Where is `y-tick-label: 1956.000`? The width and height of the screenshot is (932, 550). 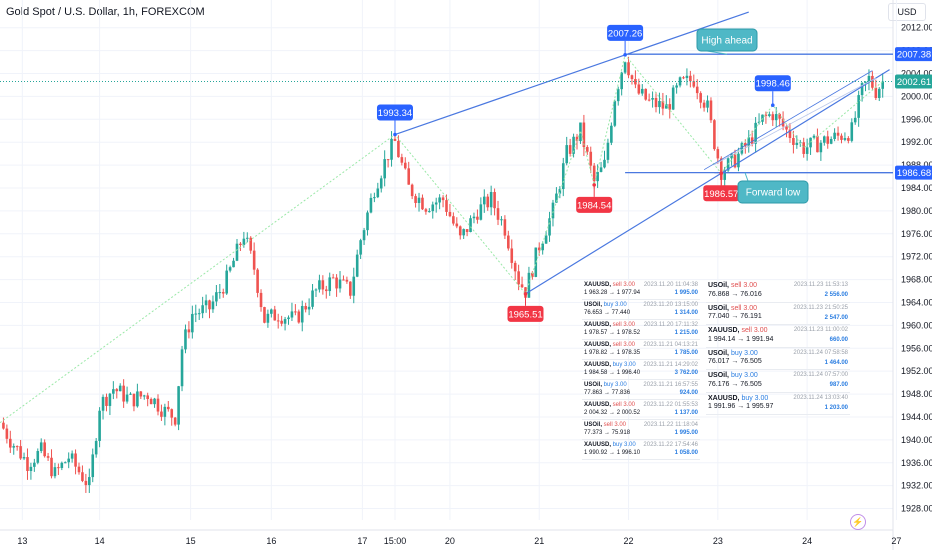
y-tick-label: 1956.000 is located at coordinates (916, 348).